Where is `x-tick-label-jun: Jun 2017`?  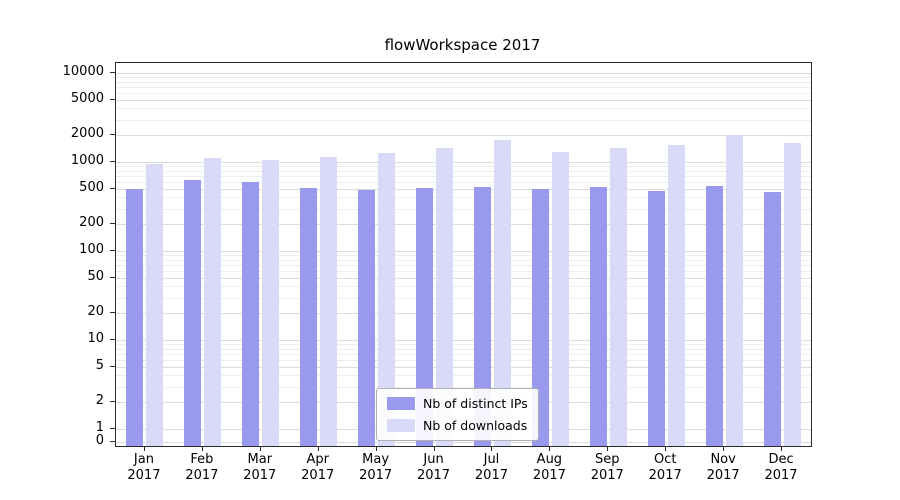
x-tick-label-jun: Jun 2017 is located at coordinates (434, 468).